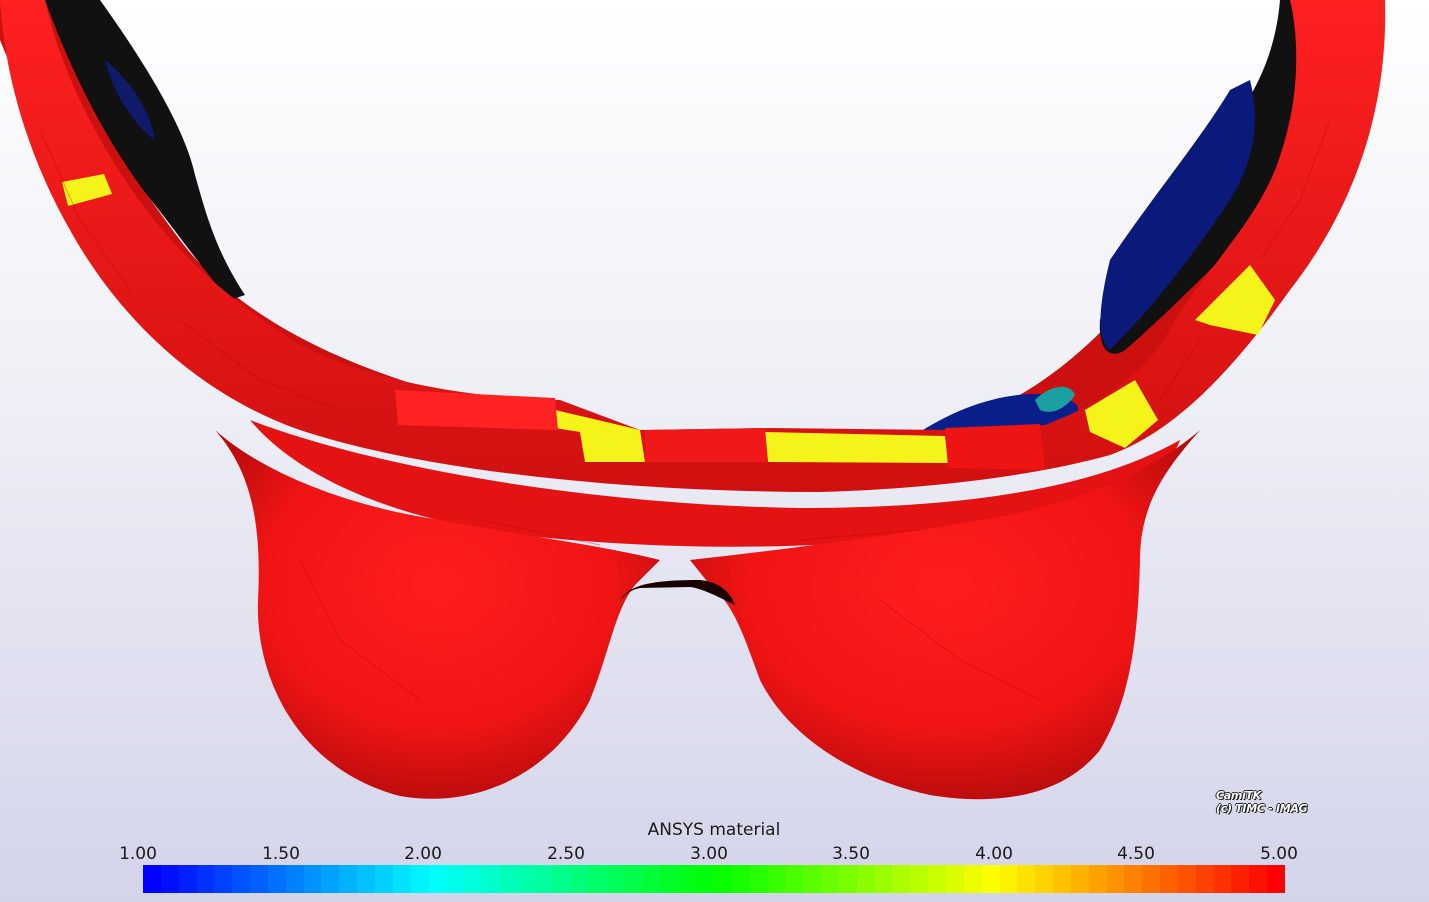  Describe the element at coordinates (1279, 854) in the screenshot. I see `colorbar-tick-label: 5.00` at that location.